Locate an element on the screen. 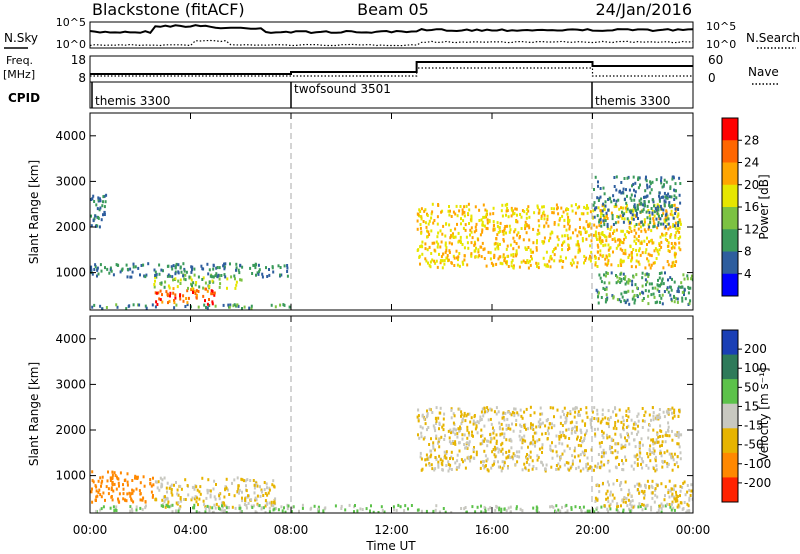  velocity-colorbar-tick-6: -100 is located at coordinates (757, 464).